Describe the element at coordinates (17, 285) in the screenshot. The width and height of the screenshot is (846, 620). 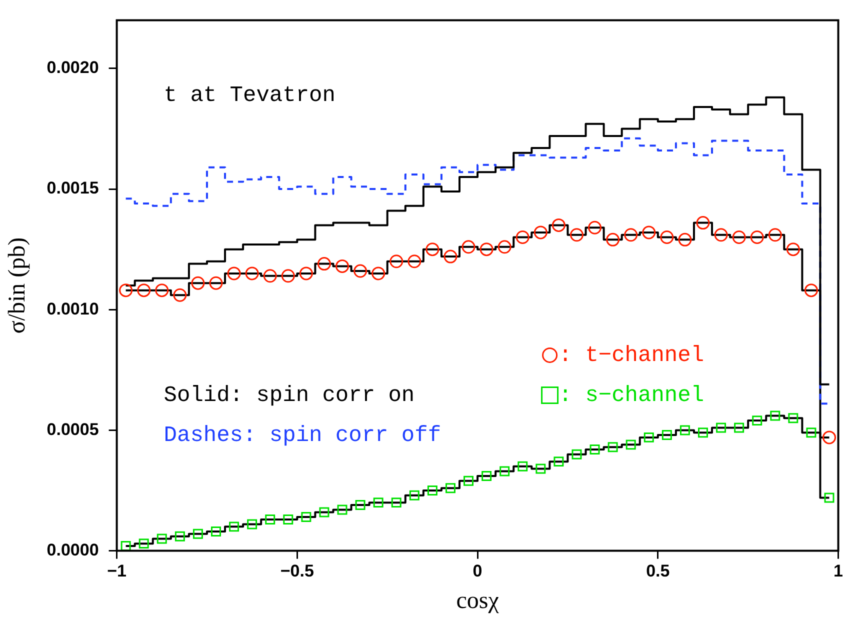
I see `y-axis-title: σ/bin (pb)` at that location.